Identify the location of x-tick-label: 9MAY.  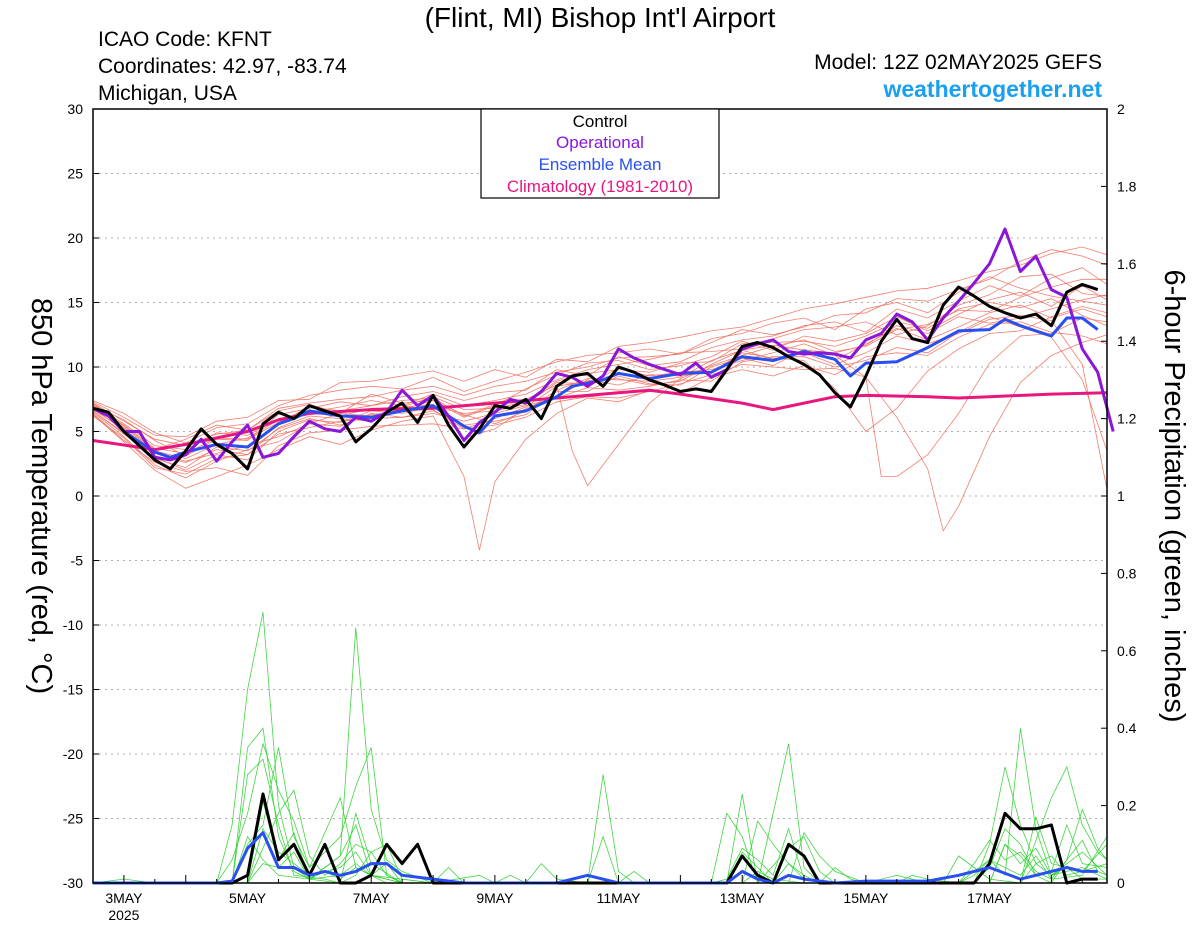
(495, 898).